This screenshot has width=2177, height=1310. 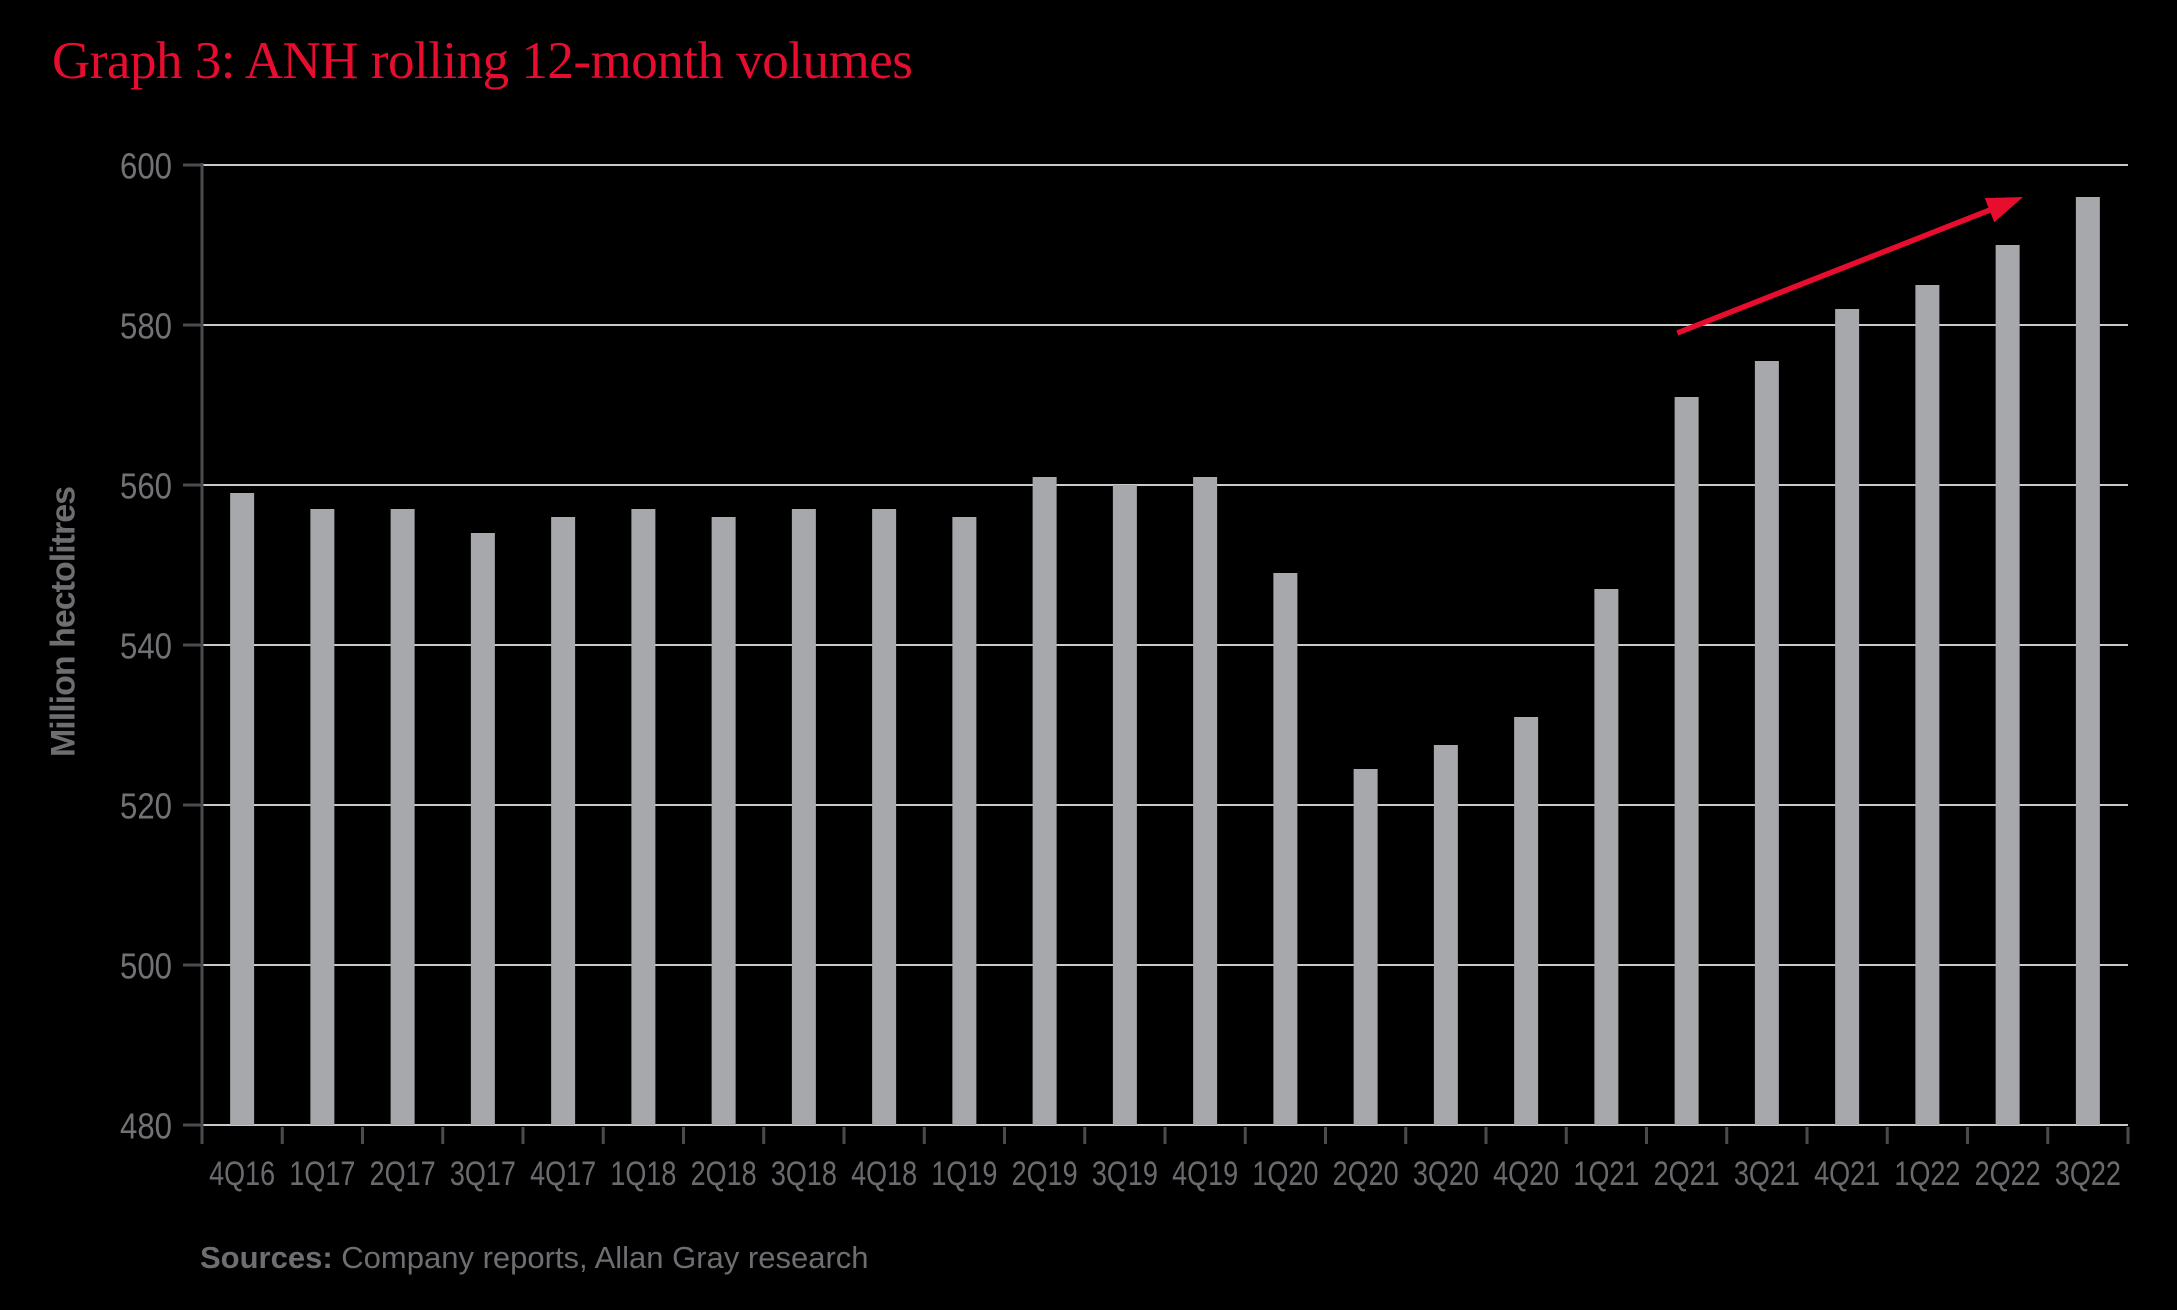 I want to click on x-label-2Q21: 2Q21, so click(x=1687, y=1174).